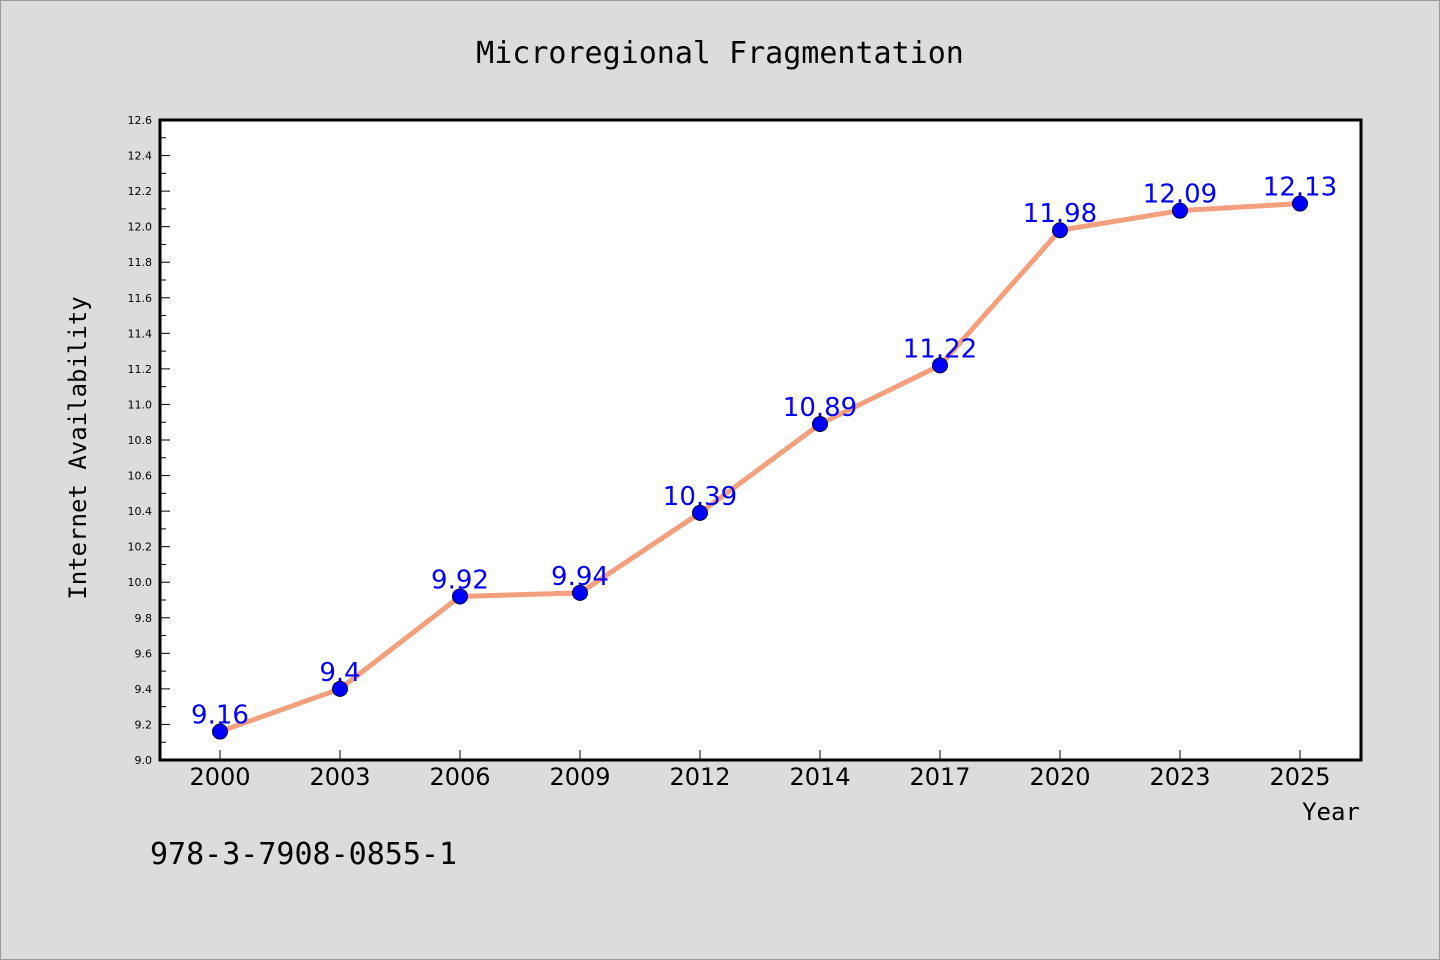 Image resolution: width=1440 pixels, height=960 pixels. What do you see at coordinates (1059, 777) in the screenshot?
I see `x-tick-label: 2020` at bounding box center [1059, 777].